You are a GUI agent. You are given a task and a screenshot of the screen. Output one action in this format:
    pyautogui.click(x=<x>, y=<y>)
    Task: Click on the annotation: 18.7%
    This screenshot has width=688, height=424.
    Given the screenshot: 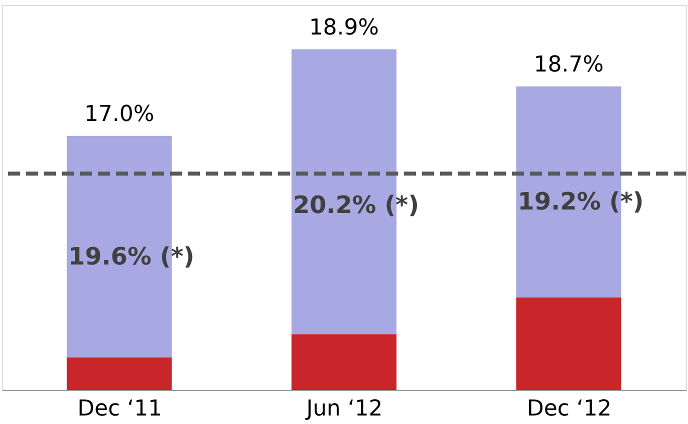 What is the action you would take?
    pyautogui.click(x=569, y=65)
    